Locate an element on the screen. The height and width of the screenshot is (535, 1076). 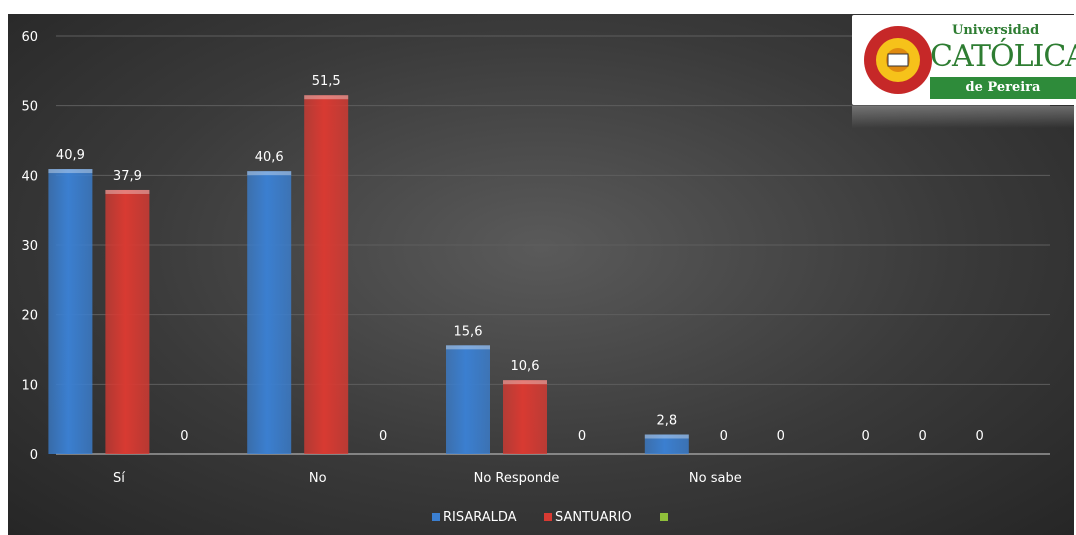
y-tick-label: 0 is located at coordinates (34, 455).